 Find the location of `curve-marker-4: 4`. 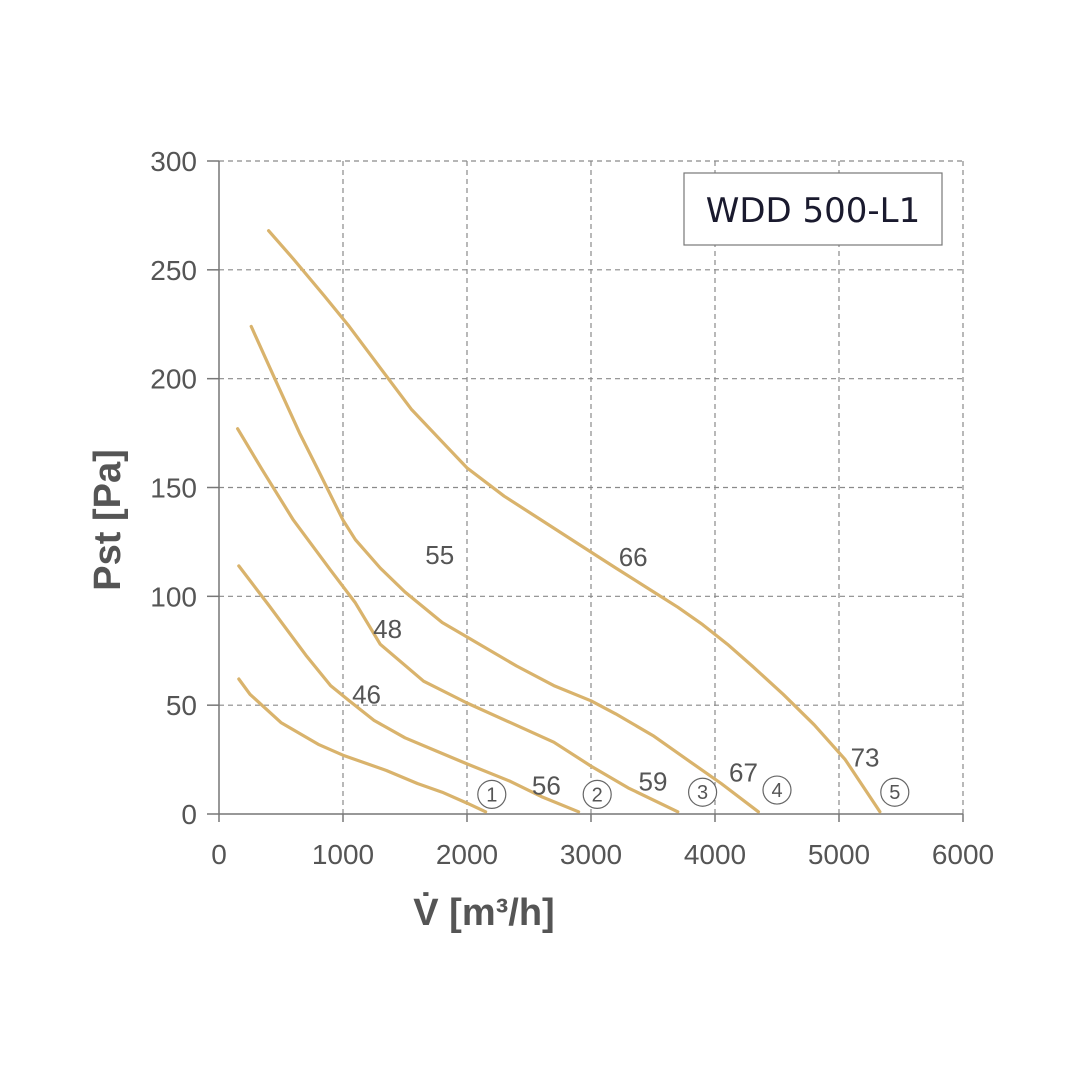

curve-marker-4: 4 is located at coordinates (777, 790).